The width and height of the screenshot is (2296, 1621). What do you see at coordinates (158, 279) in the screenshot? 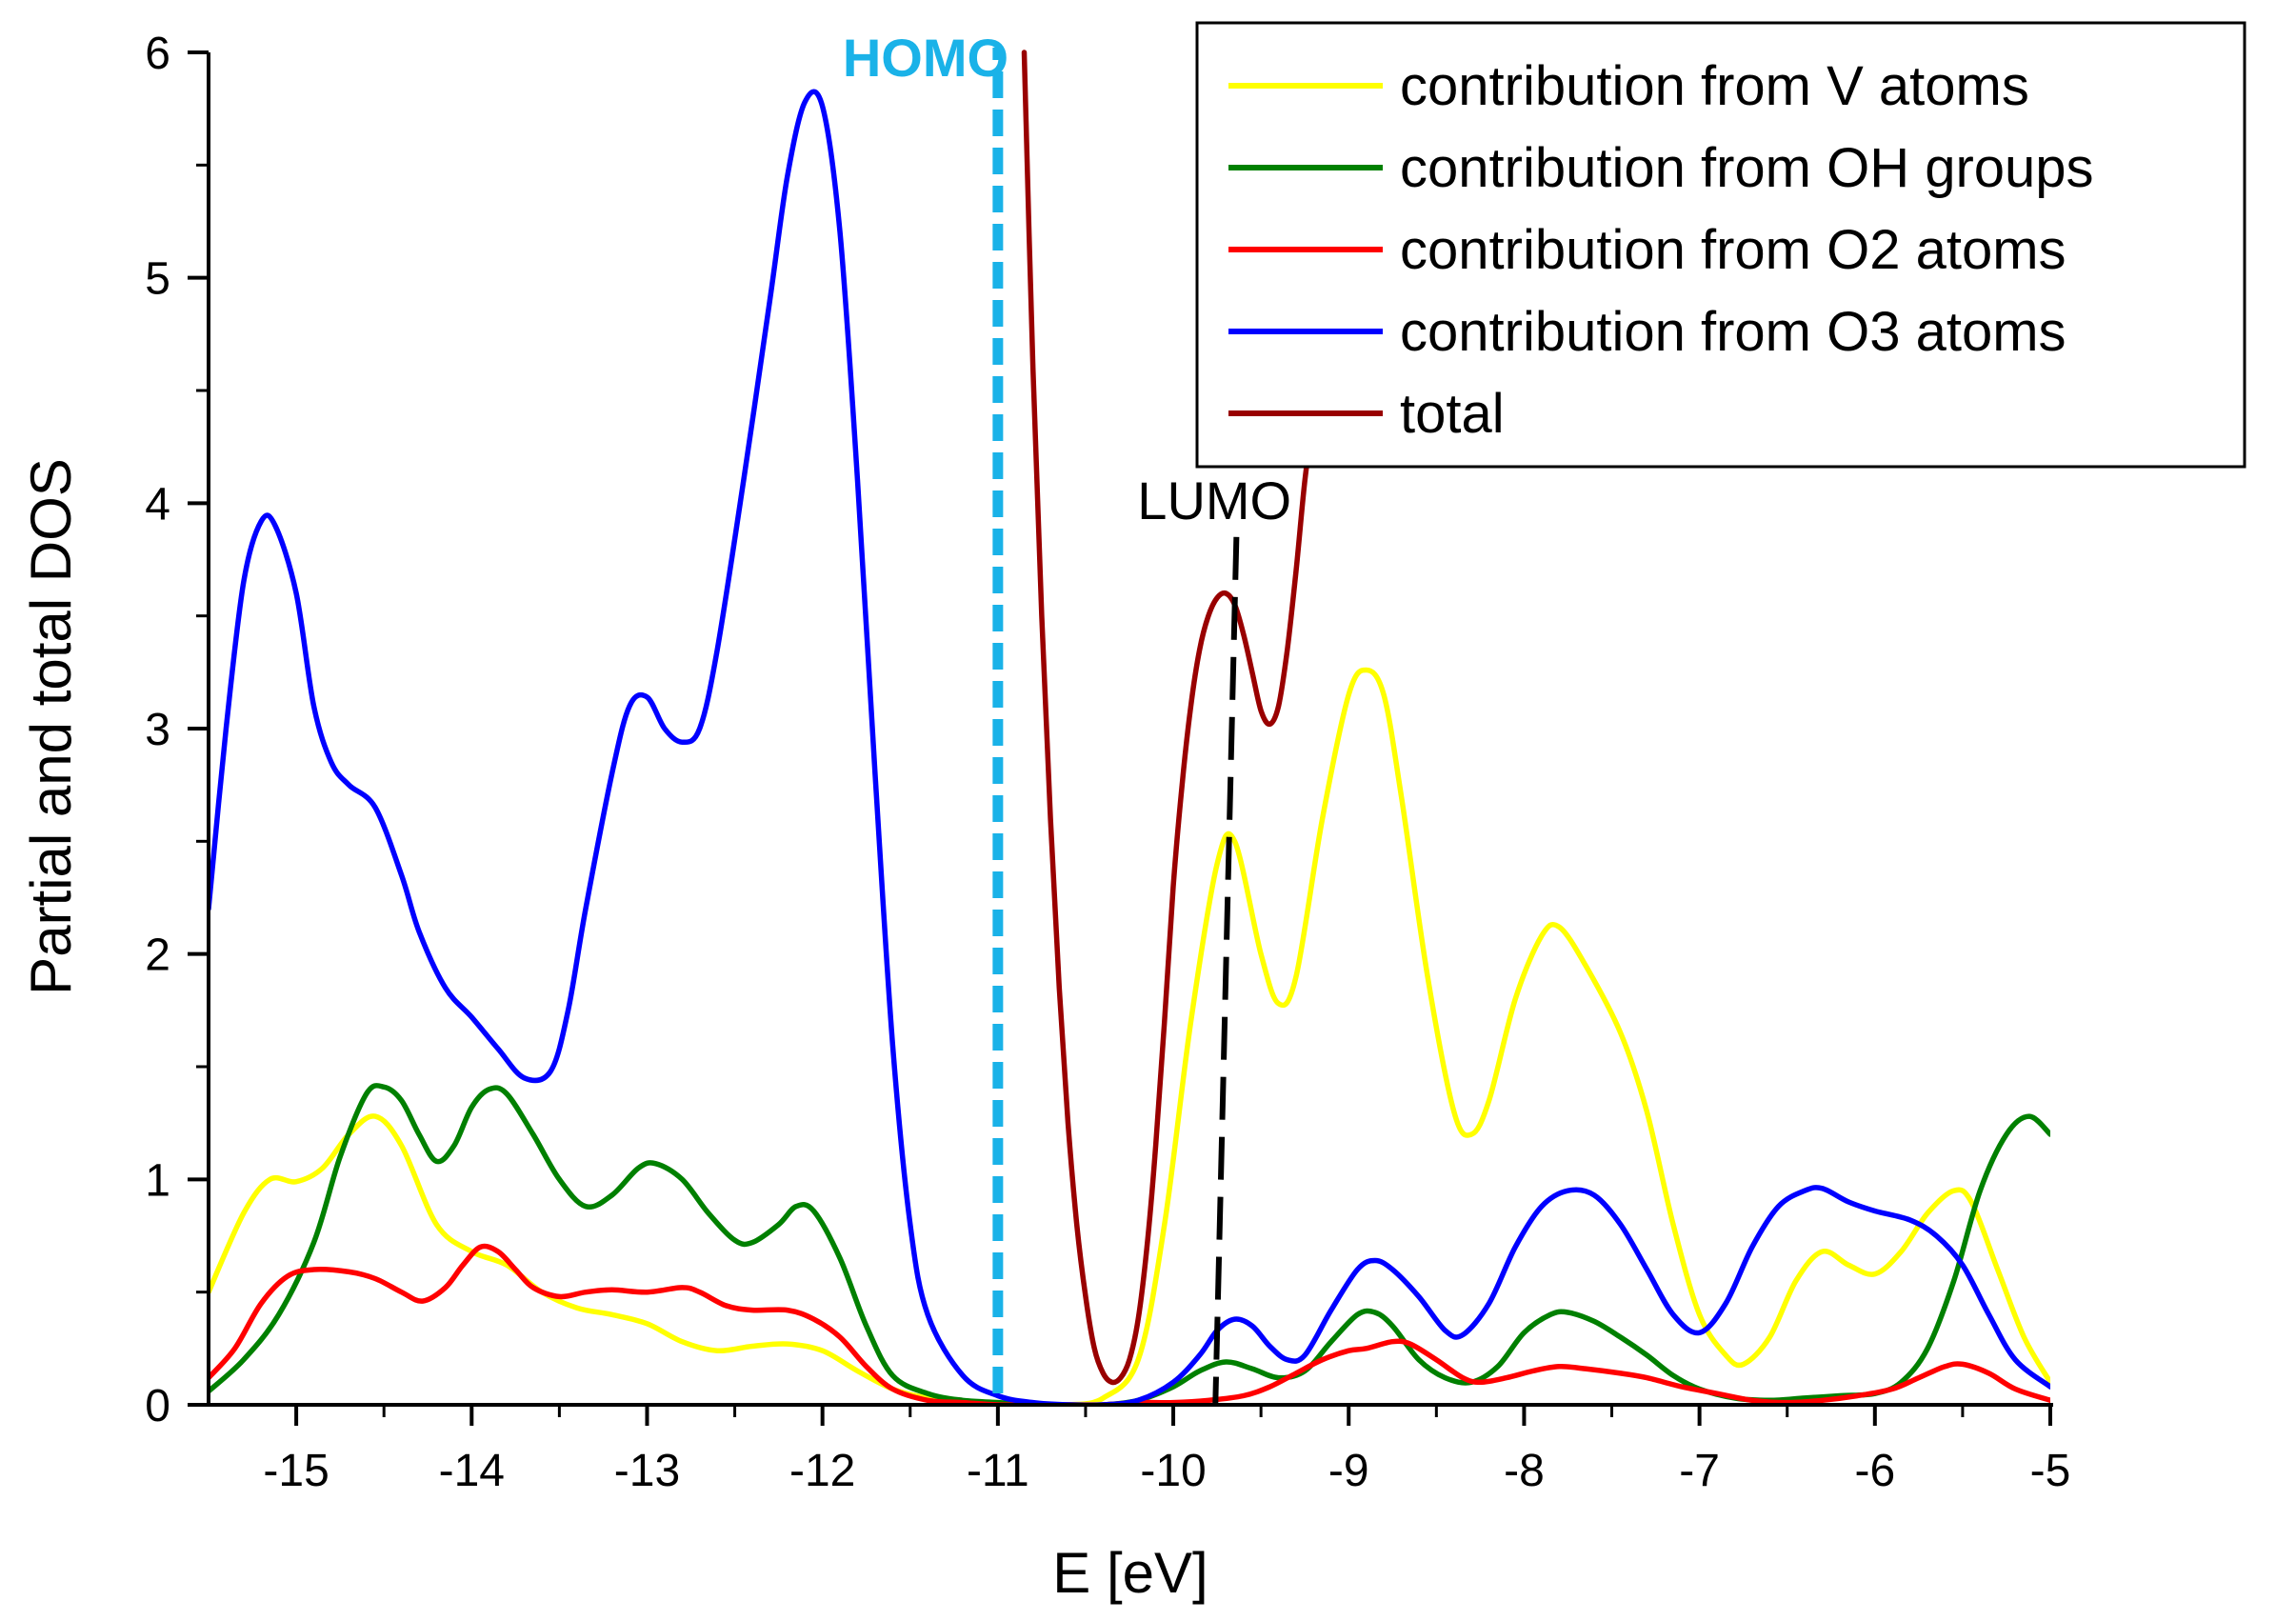
I see `y-tick-label: 5` at bounding box center [158, 279].